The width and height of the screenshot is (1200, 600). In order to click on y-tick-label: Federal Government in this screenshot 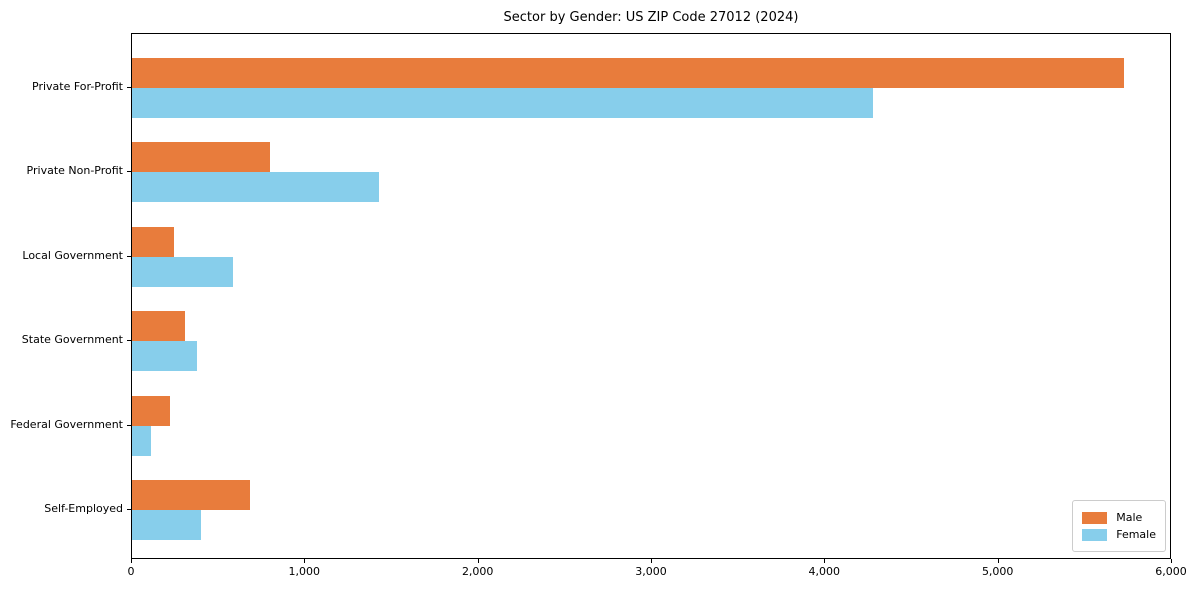, I will do `click(66, 424)`.